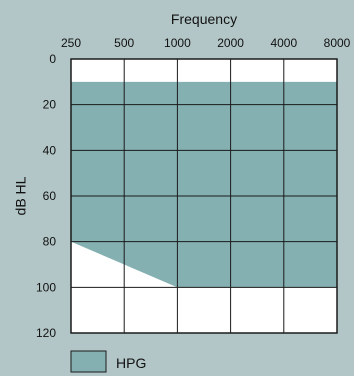 The width and height of the screenshot is (354, 376). I want to click on y-tick-label: 120, so click(46, 333).